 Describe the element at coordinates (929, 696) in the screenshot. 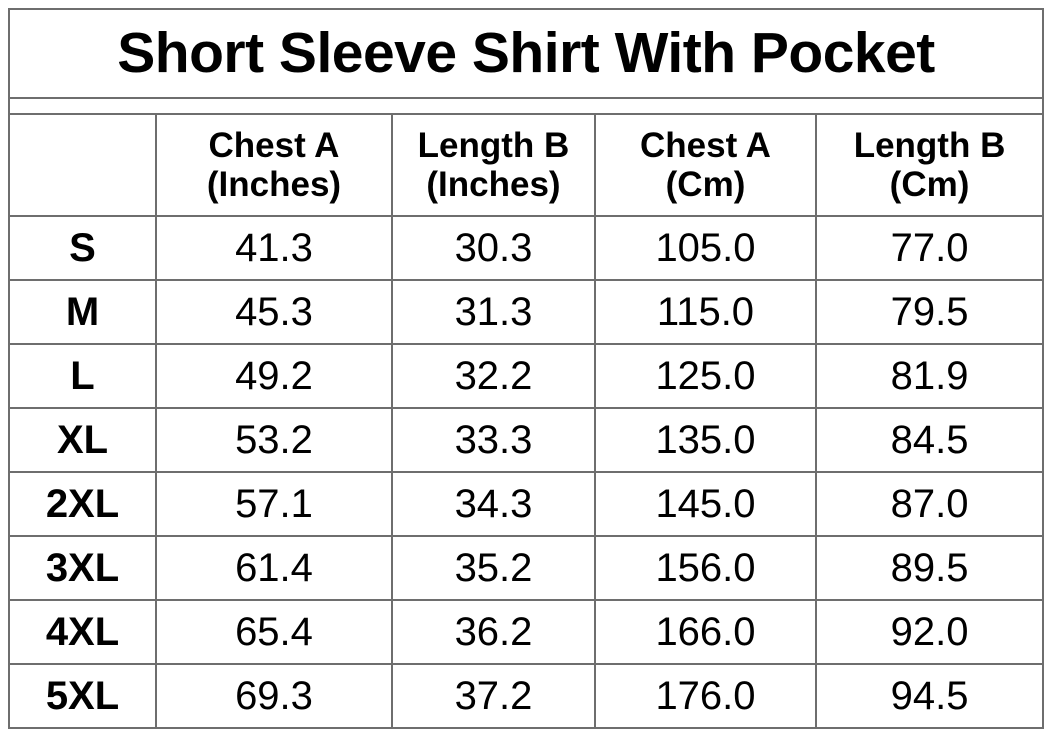

I see `cell-length-cm: 94.5` at that location.